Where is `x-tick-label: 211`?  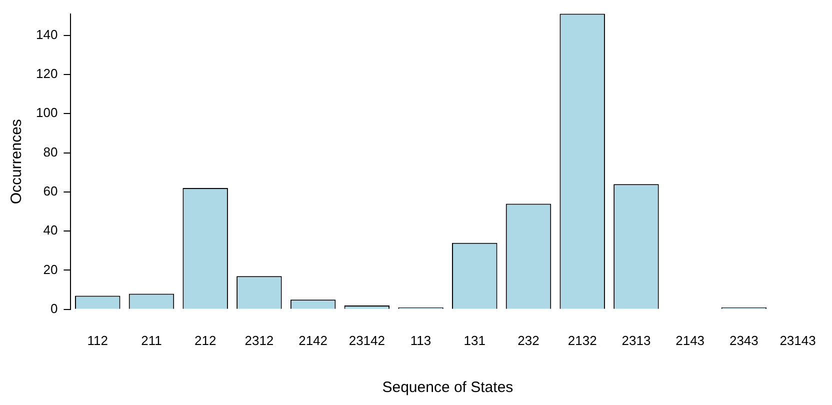 x-tick-label: 211 is located at coordinates (151, 340).